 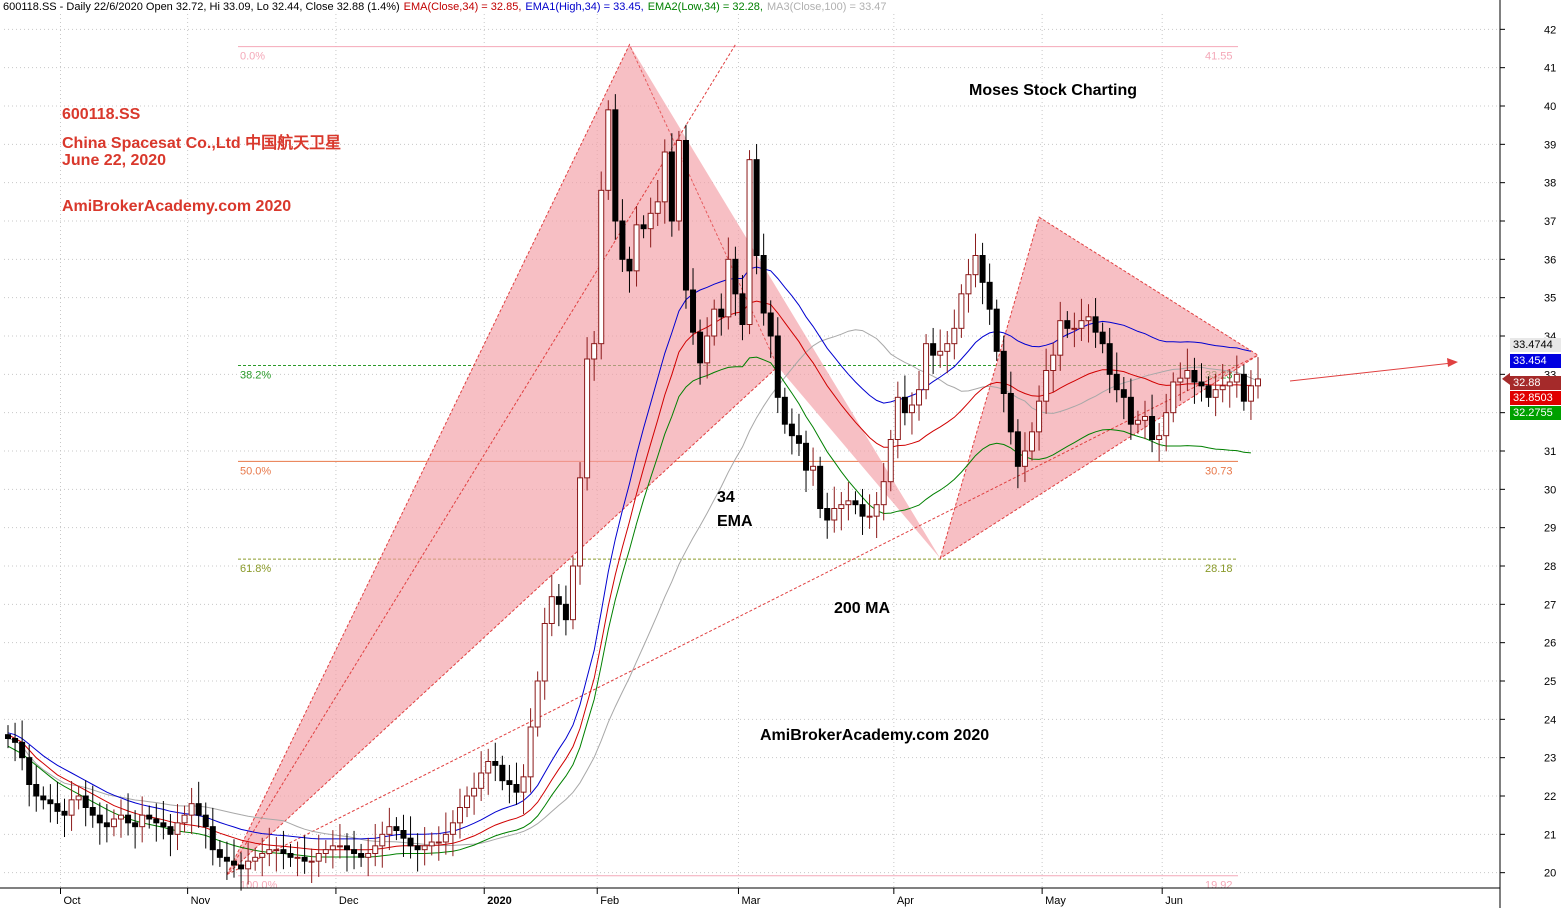 What do you see at coordinates (1550, 529) in the screenshot?
I see `y-tick-label: 29` at bounding box center [1550, 529].